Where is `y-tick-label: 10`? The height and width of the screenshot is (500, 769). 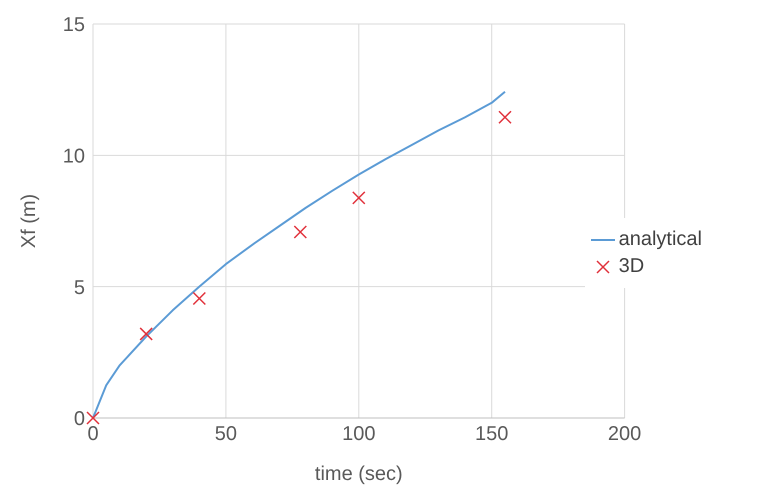 y-tick-label: 10 is located at coordinates (73, 156).